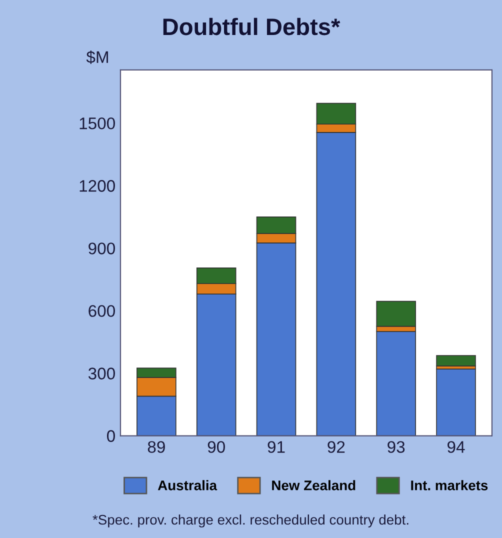  Describe the element at coordinates (276, 447) in the screenshot. I see `x-tick-label: 91` at that location.